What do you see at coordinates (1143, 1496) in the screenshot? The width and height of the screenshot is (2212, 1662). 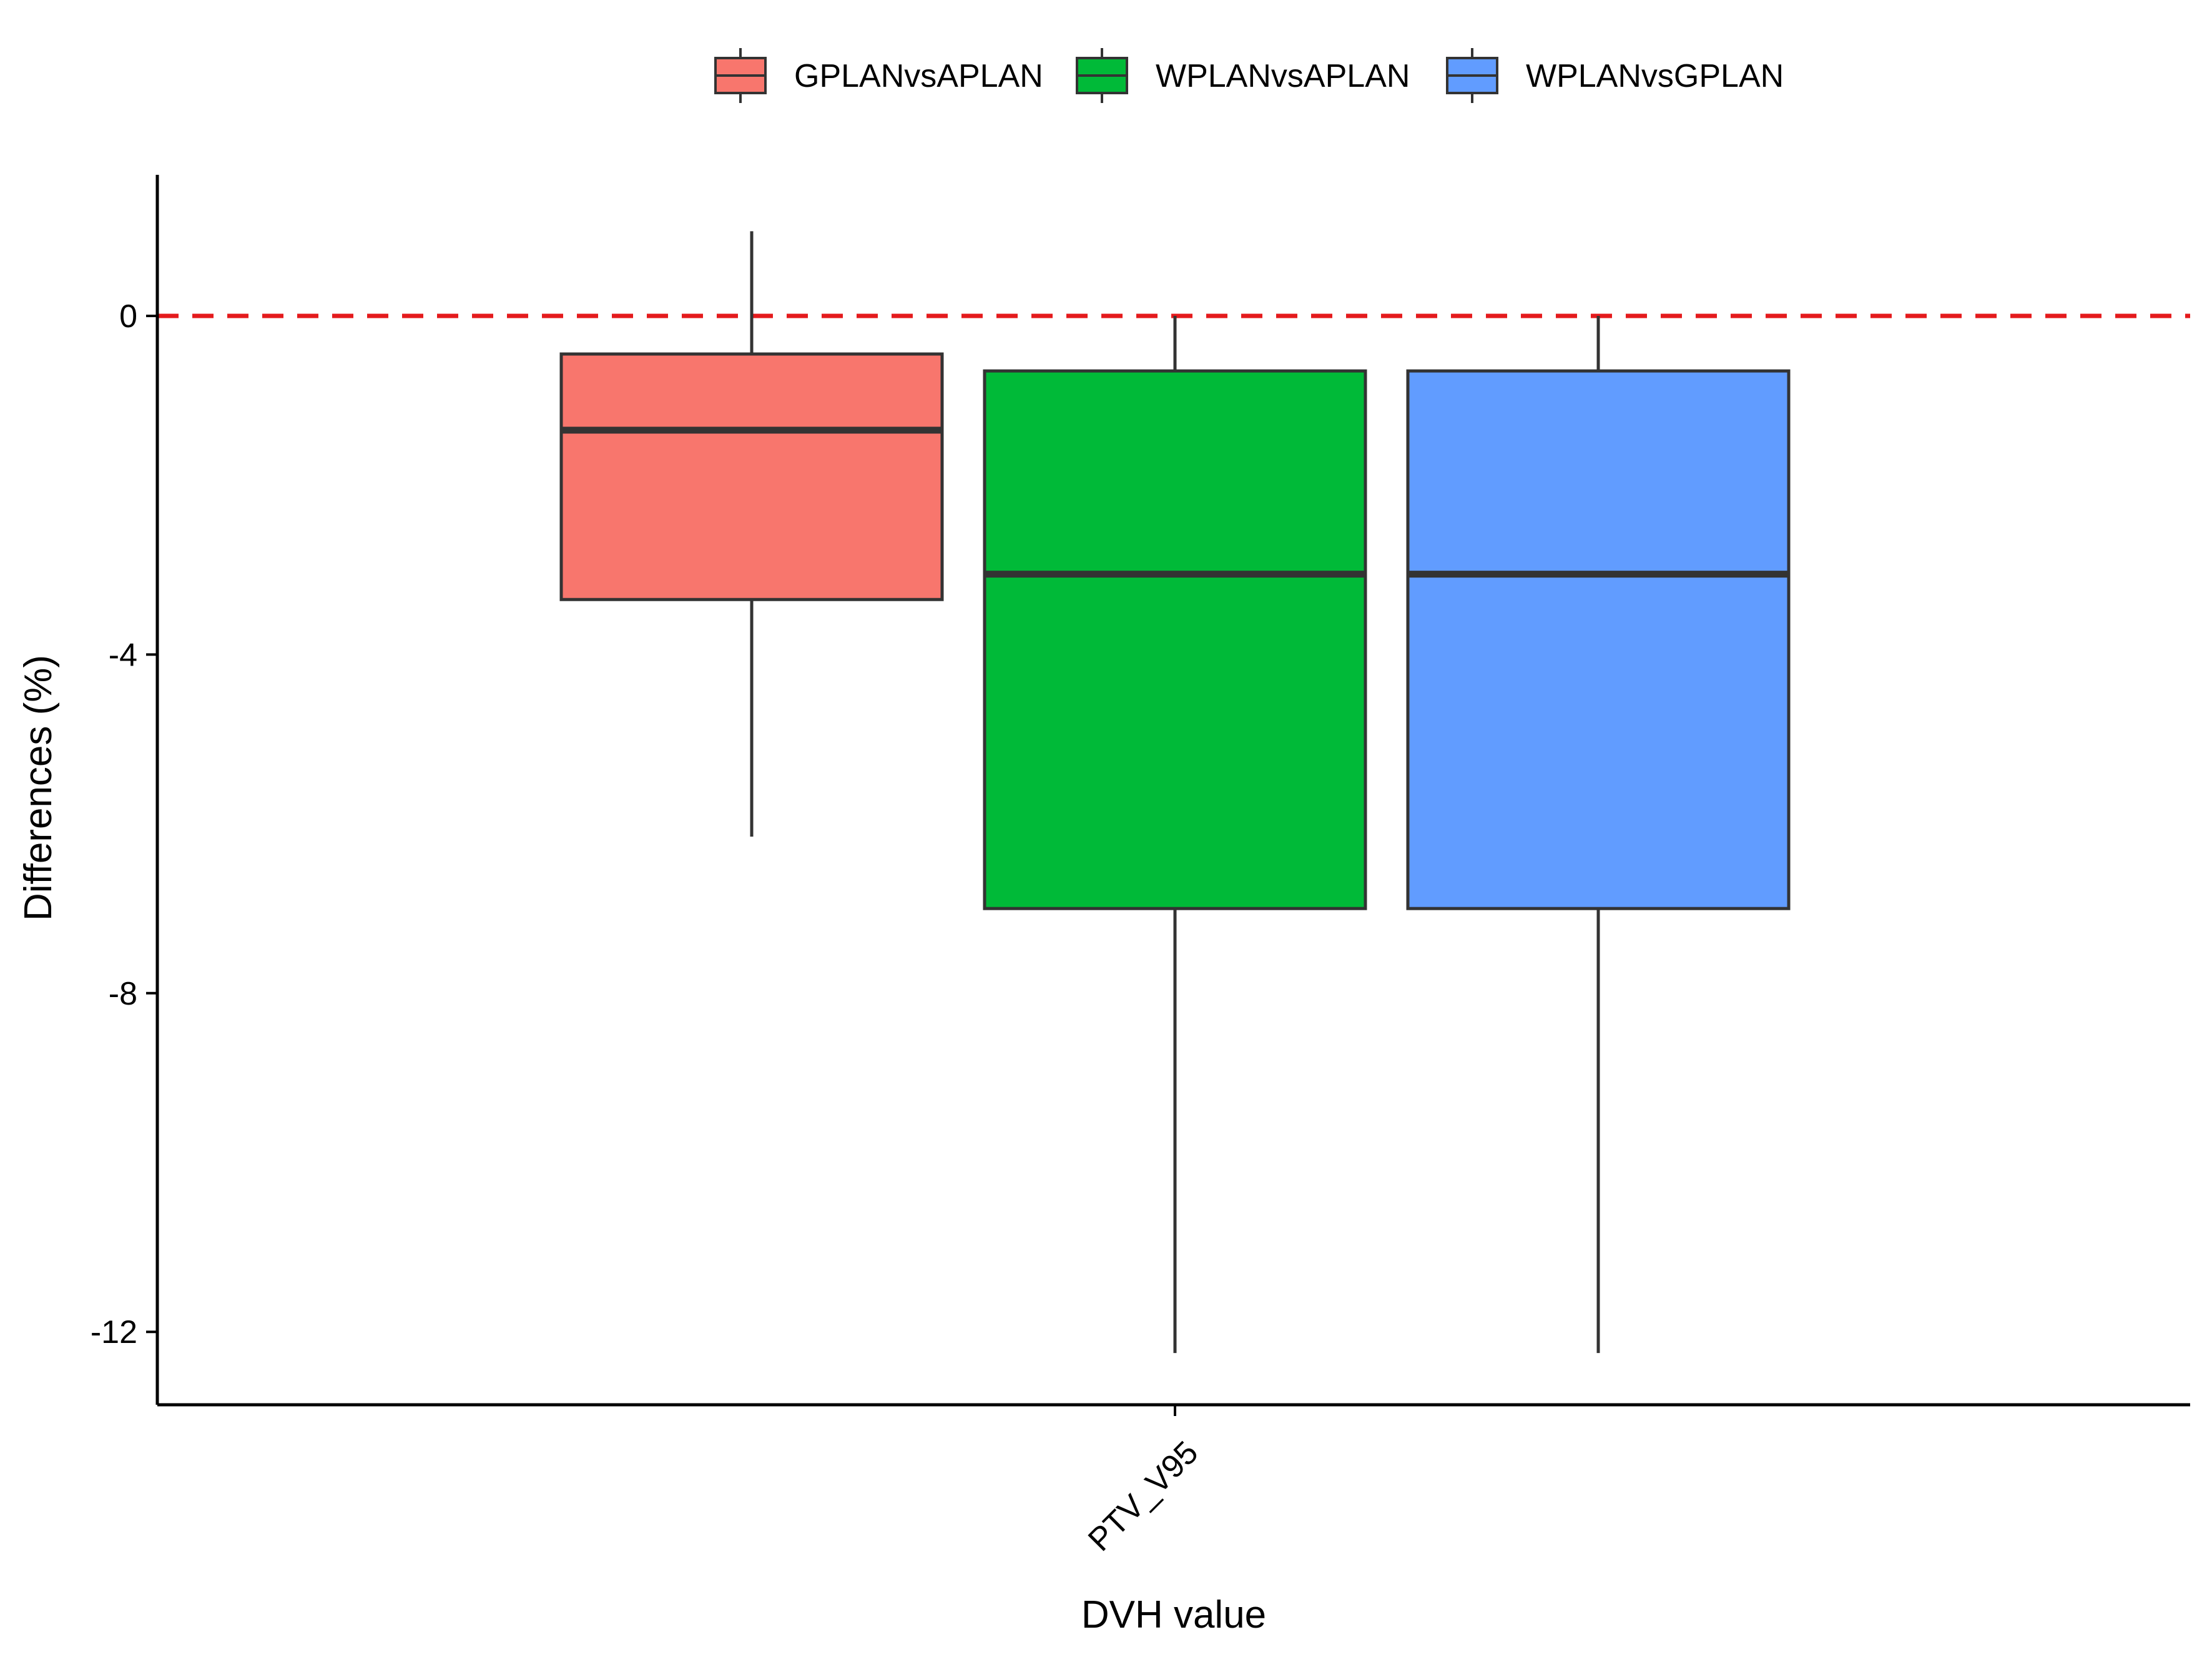 I see `x-tick-label: PTV_V95` at bounding box center [1143, 1496].